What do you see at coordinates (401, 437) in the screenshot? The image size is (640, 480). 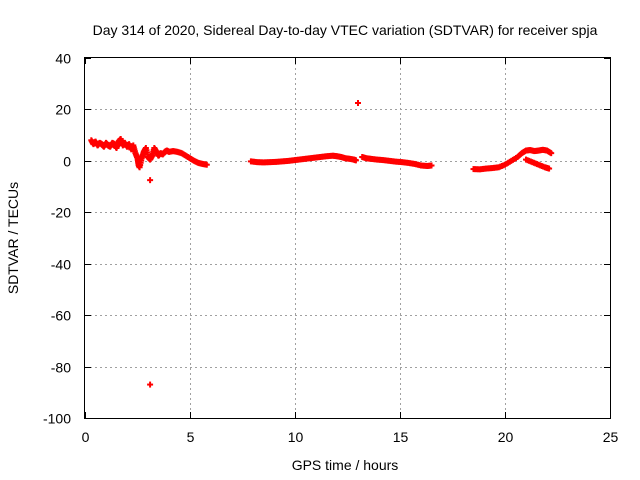 I see `x-tick-label: 15` at bounding box center [401, 437].